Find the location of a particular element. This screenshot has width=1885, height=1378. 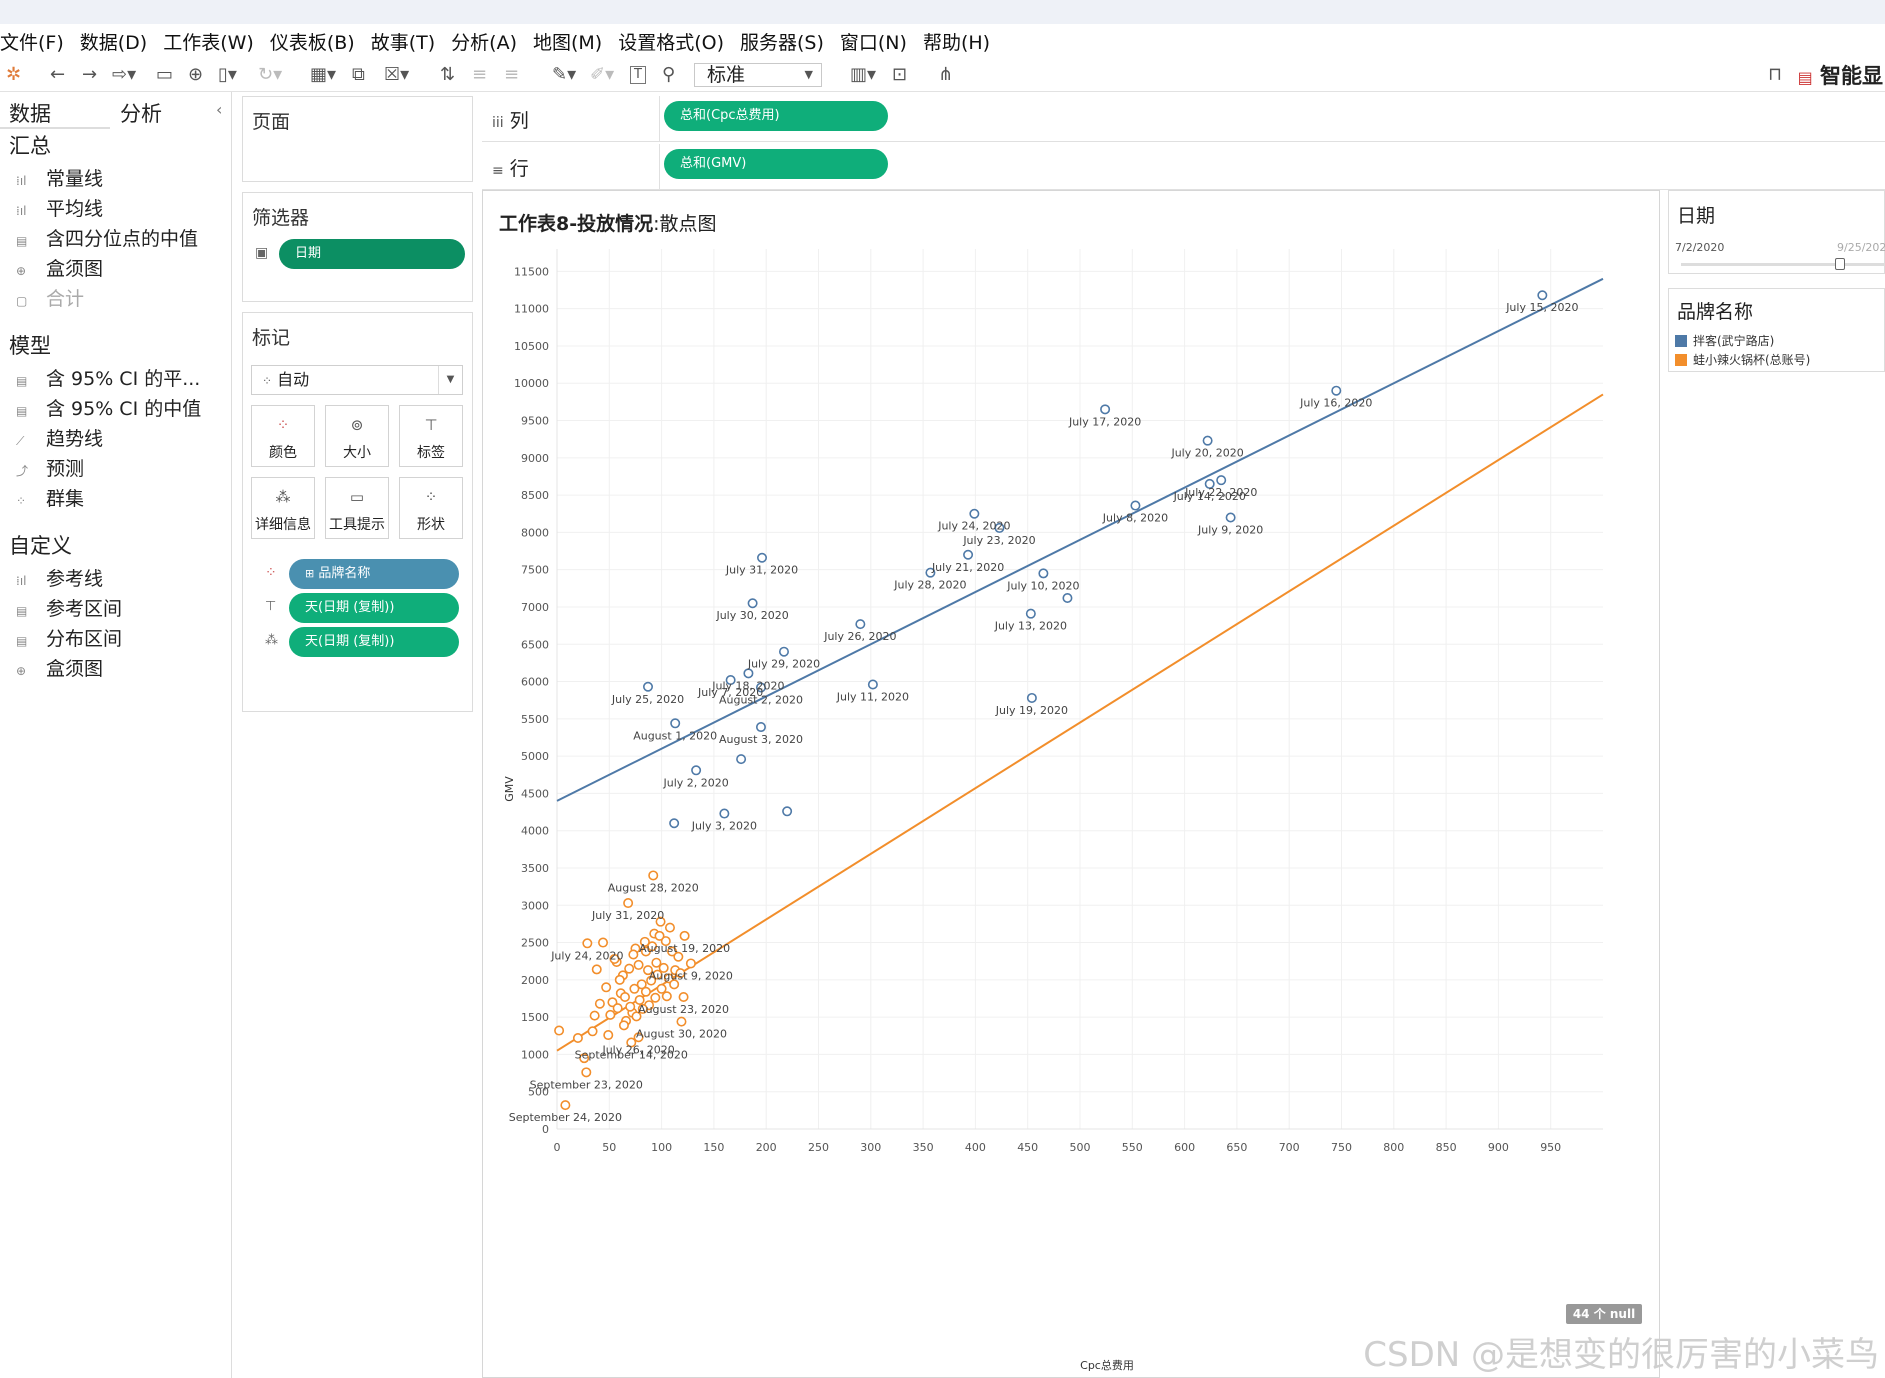

rows-shelf: ≡ 行 总和(GMV) is located at coordinates (1183, 167).